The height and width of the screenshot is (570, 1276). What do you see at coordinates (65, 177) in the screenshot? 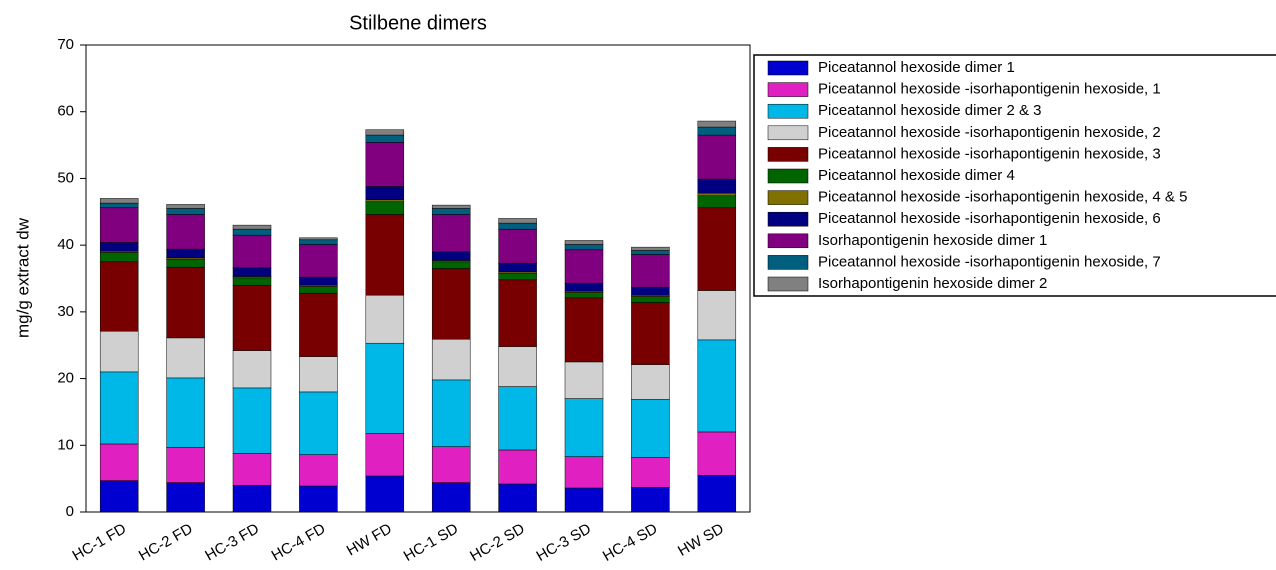
I see `y-tick-label: 50` at bounding box center [65, 177].